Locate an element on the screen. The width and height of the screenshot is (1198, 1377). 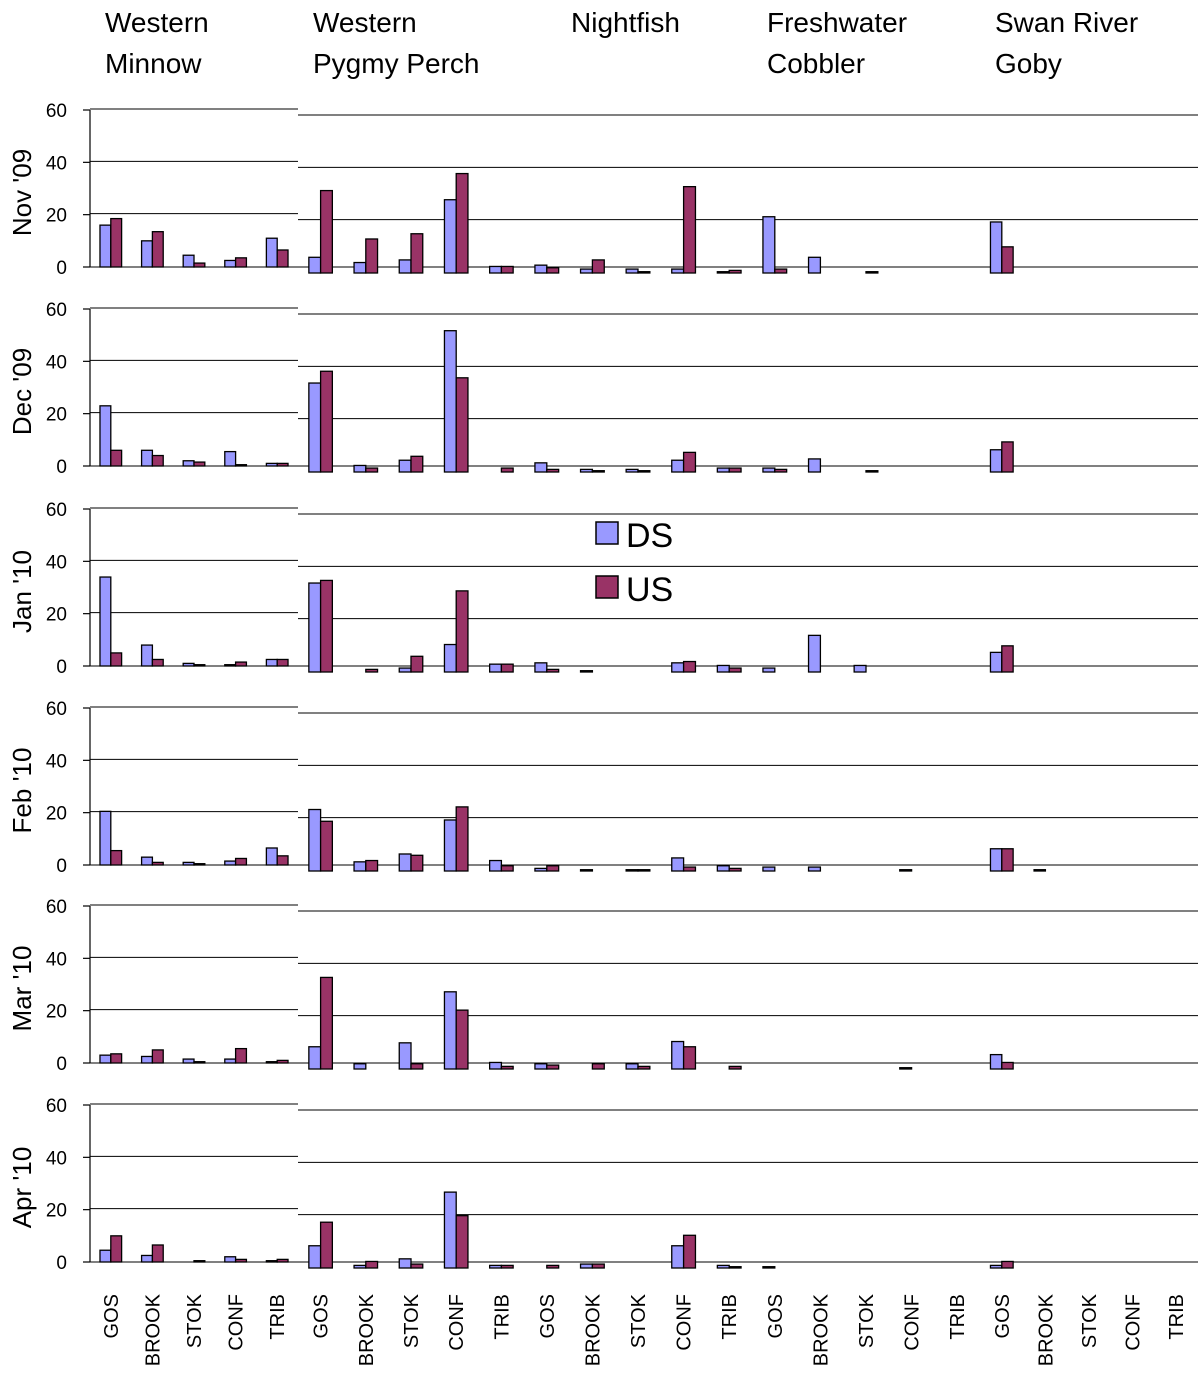
bar-dec-09-western-pygmy-perch-stok-ds is located at coordinates (405, 466).